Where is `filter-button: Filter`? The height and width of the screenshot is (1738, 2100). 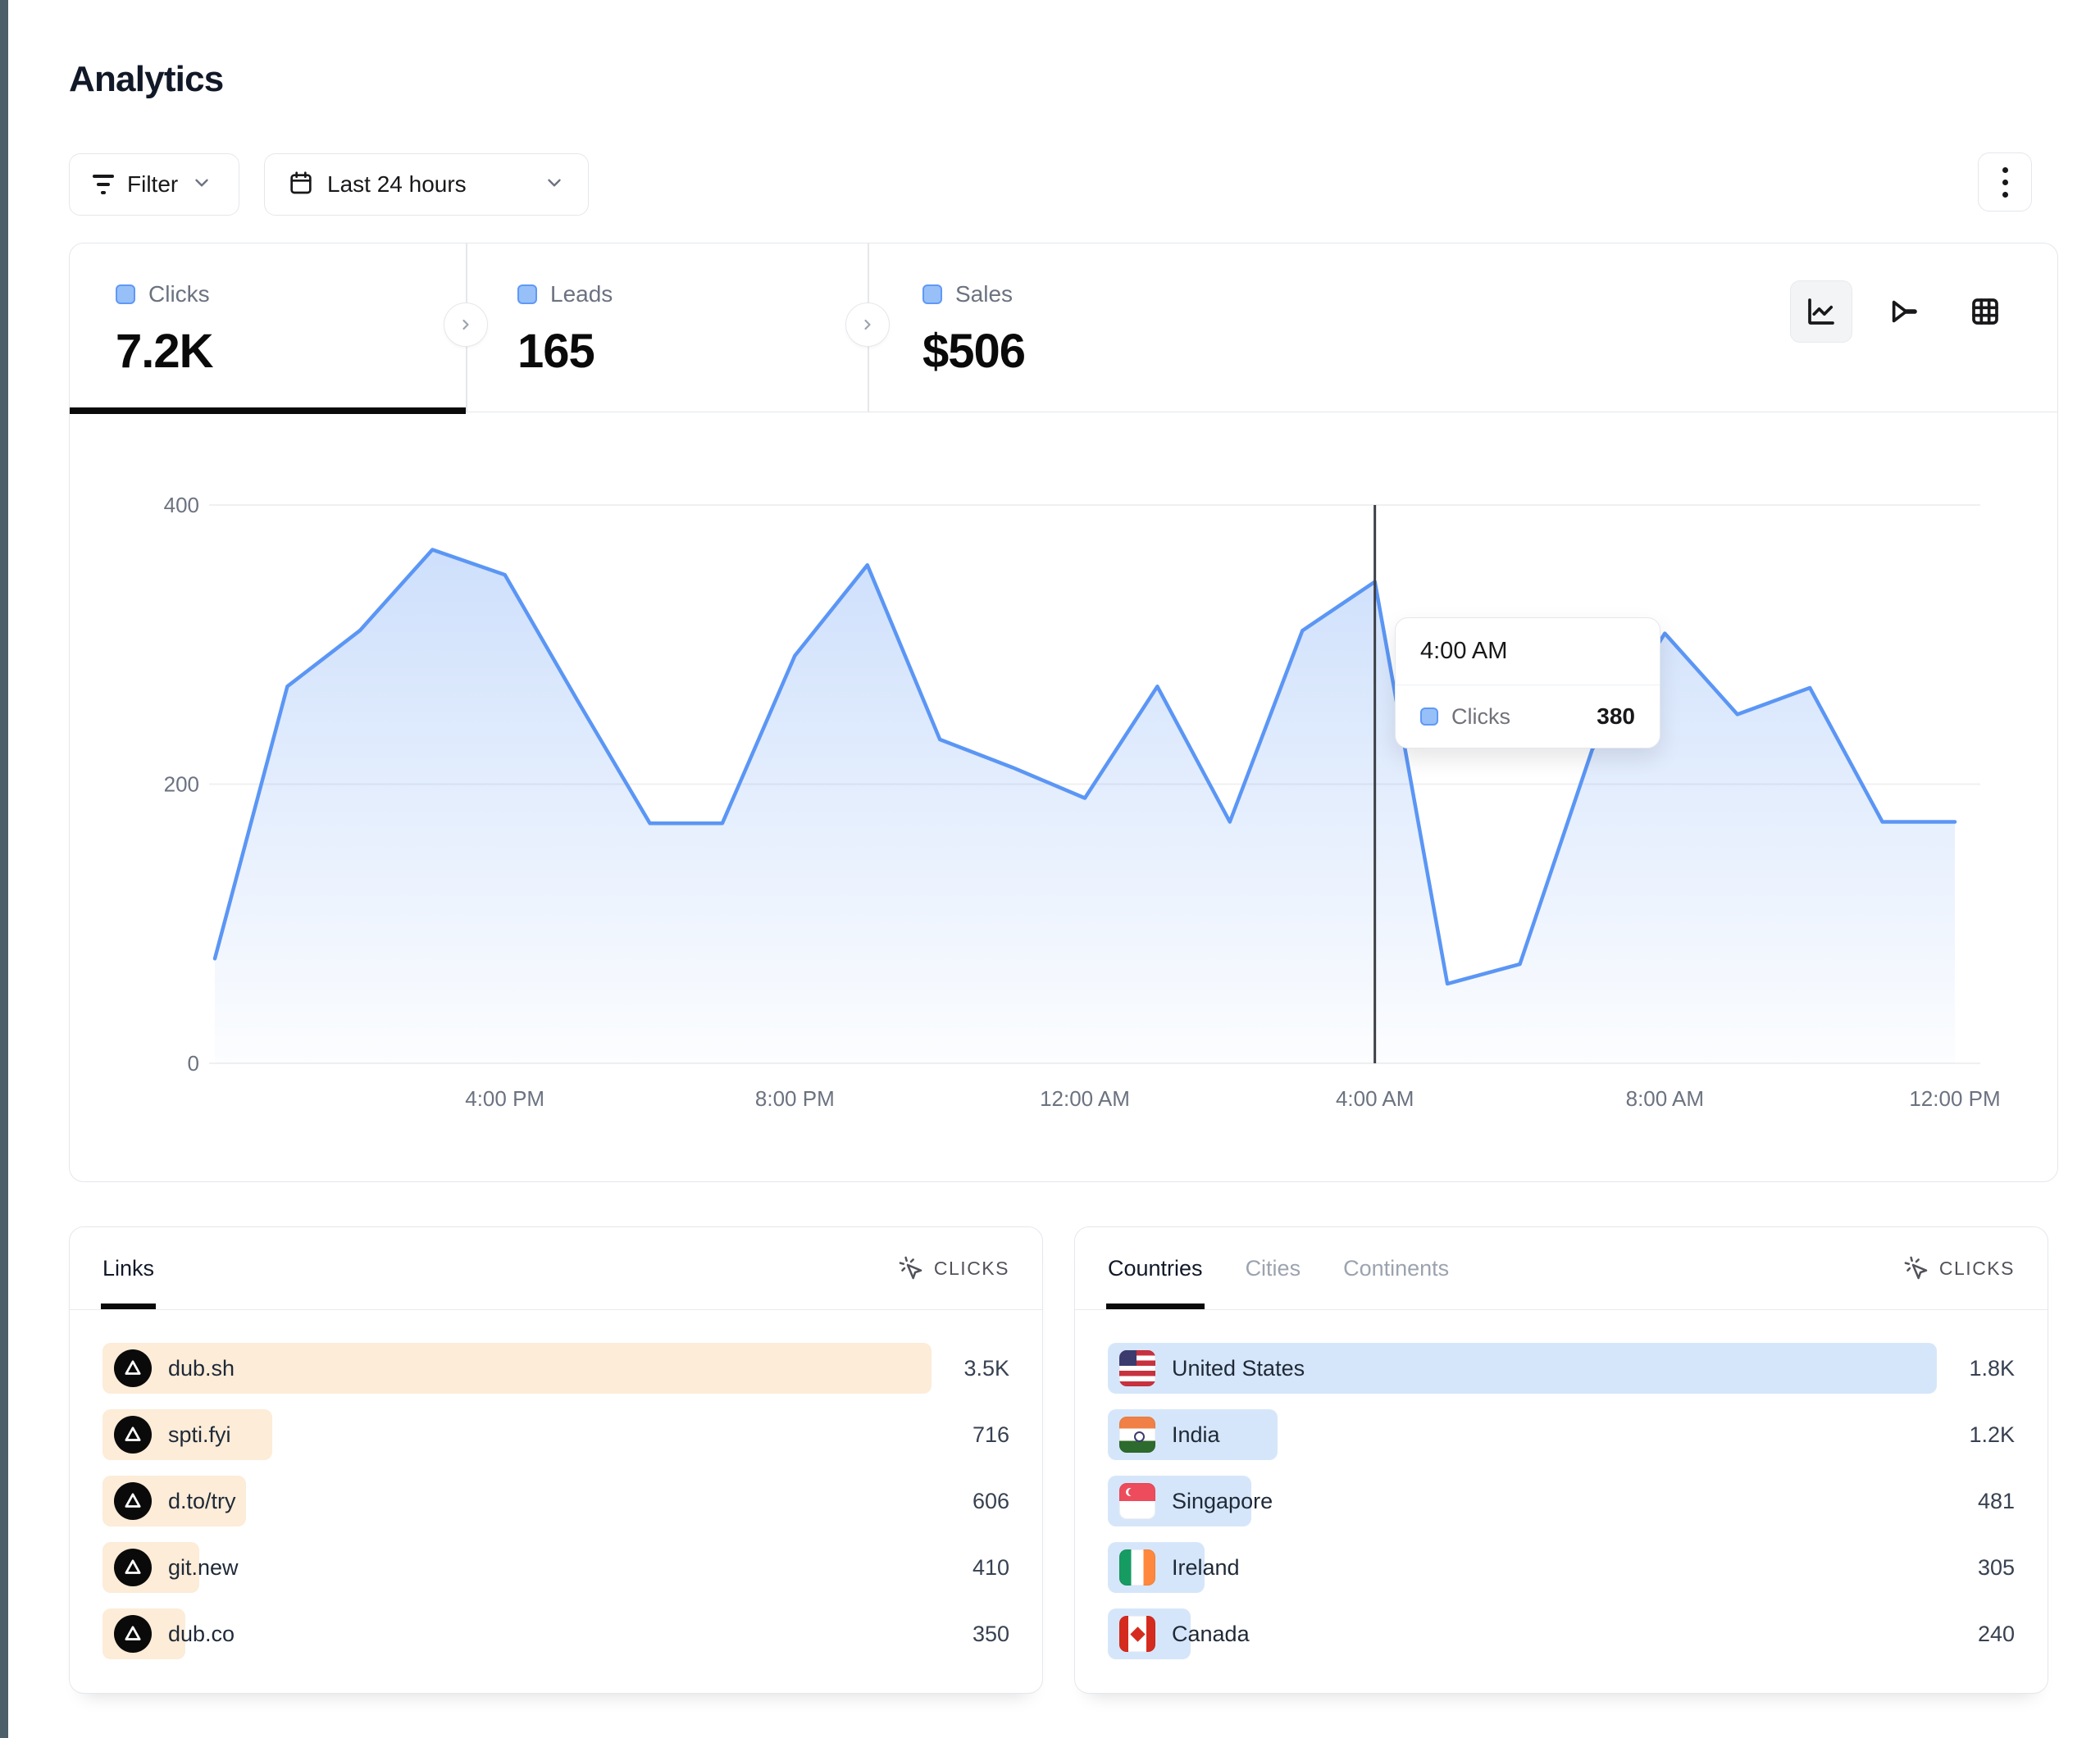 filter-button: Filter is located at coordinates (154, 184).